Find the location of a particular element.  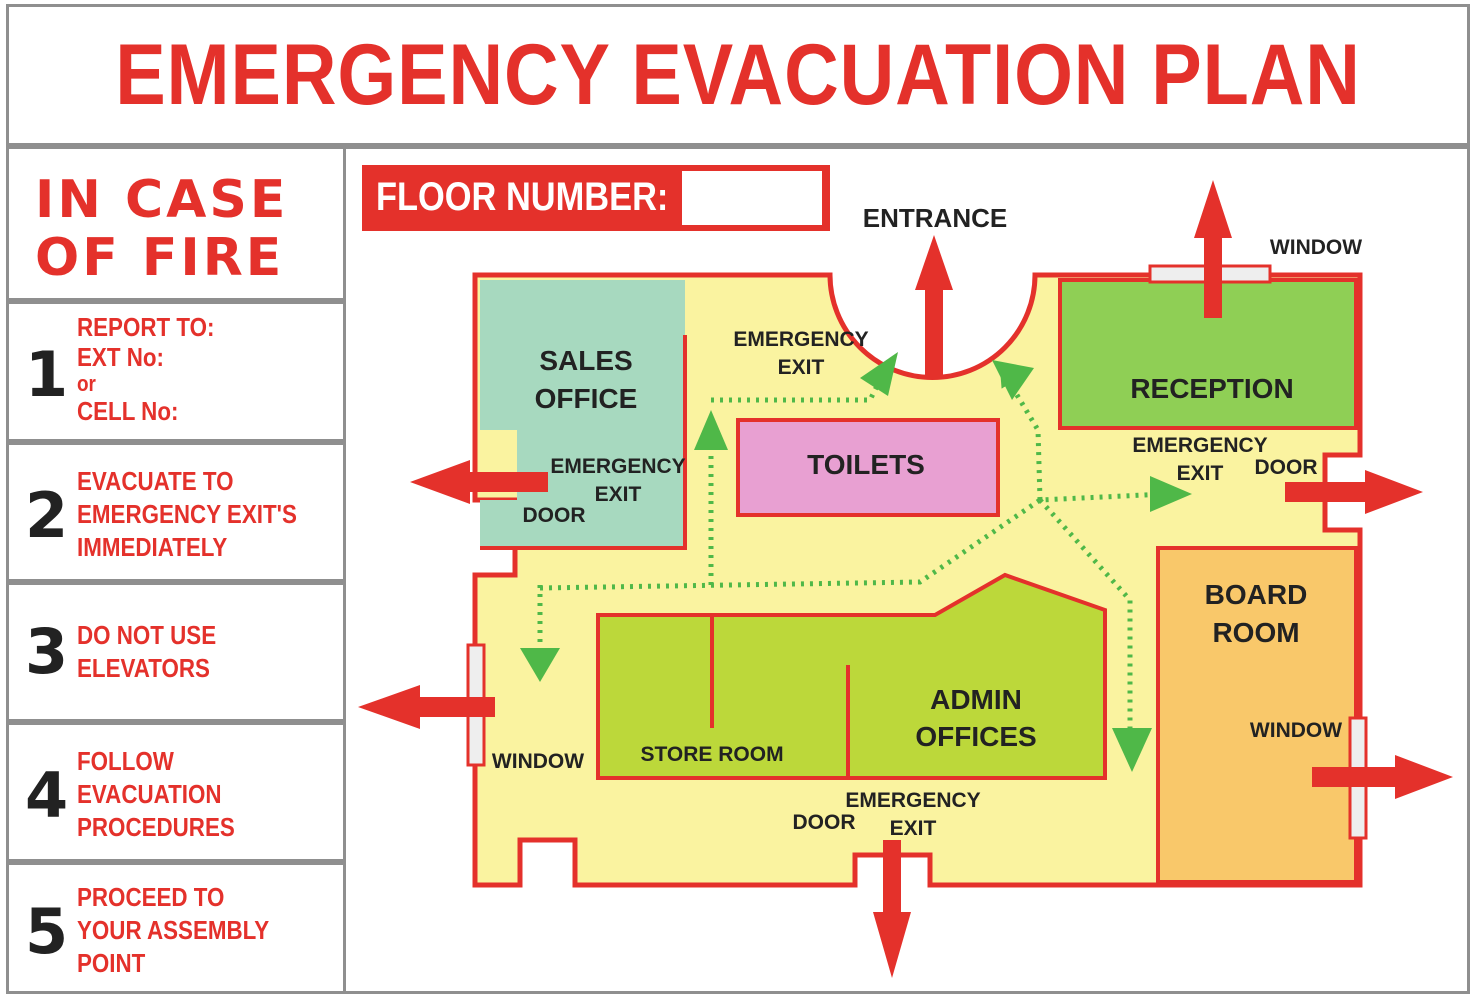

step-line: PROCEDURES is located at coordinates (156, 827).